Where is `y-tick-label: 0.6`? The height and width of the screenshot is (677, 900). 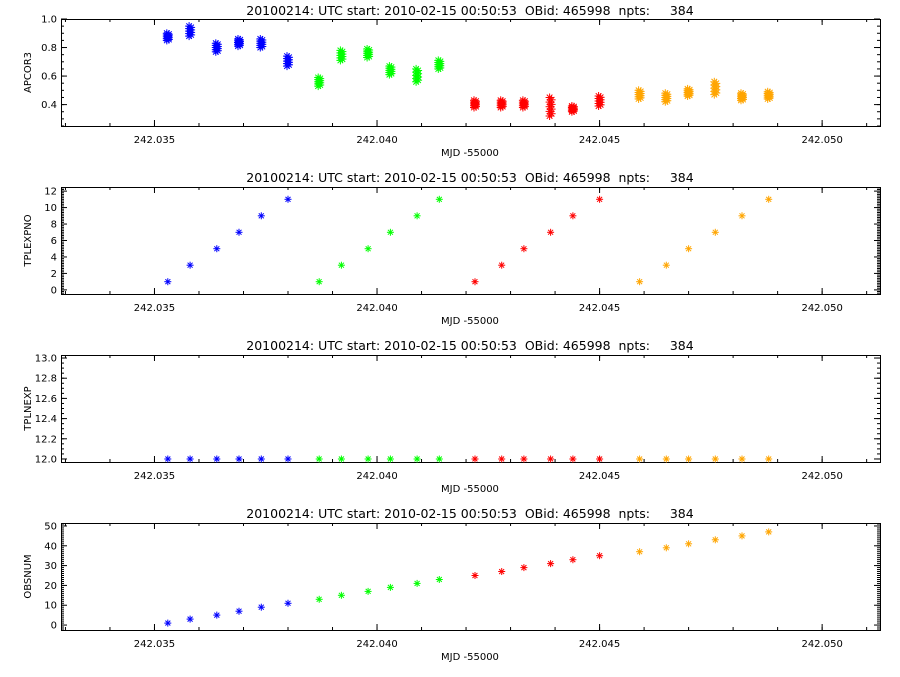
y-tick-label: 0.6 is located at coordinates (49, 77).